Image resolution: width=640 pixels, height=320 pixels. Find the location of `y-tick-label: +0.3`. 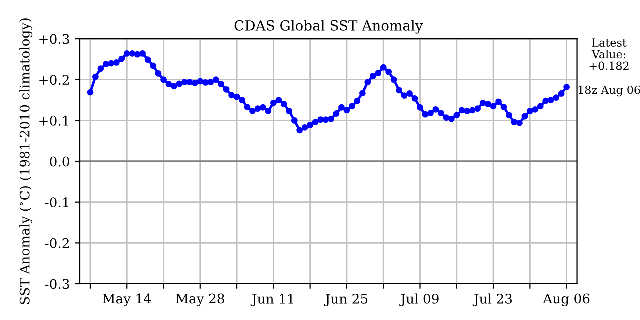

y-tick-label: +0.3 is located at coordinates (55, 39).